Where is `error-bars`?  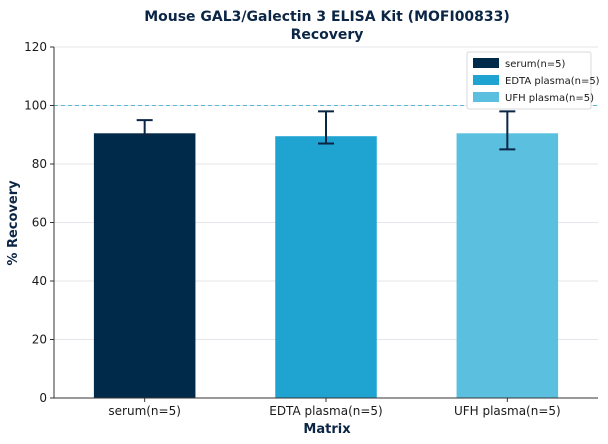 error-bars is located at coordinates (326, 130).